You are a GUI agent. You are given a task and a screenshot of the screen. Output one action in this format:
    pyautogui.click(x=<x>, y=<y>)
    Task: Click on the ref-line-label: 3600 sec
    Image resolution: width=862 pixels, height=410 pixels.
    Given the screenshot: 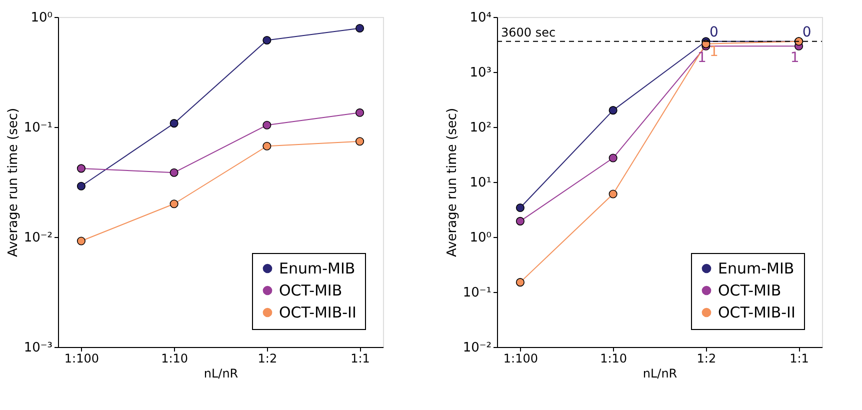 What is the action you would take?
    pyautogui.click(x=528, y=32)
    